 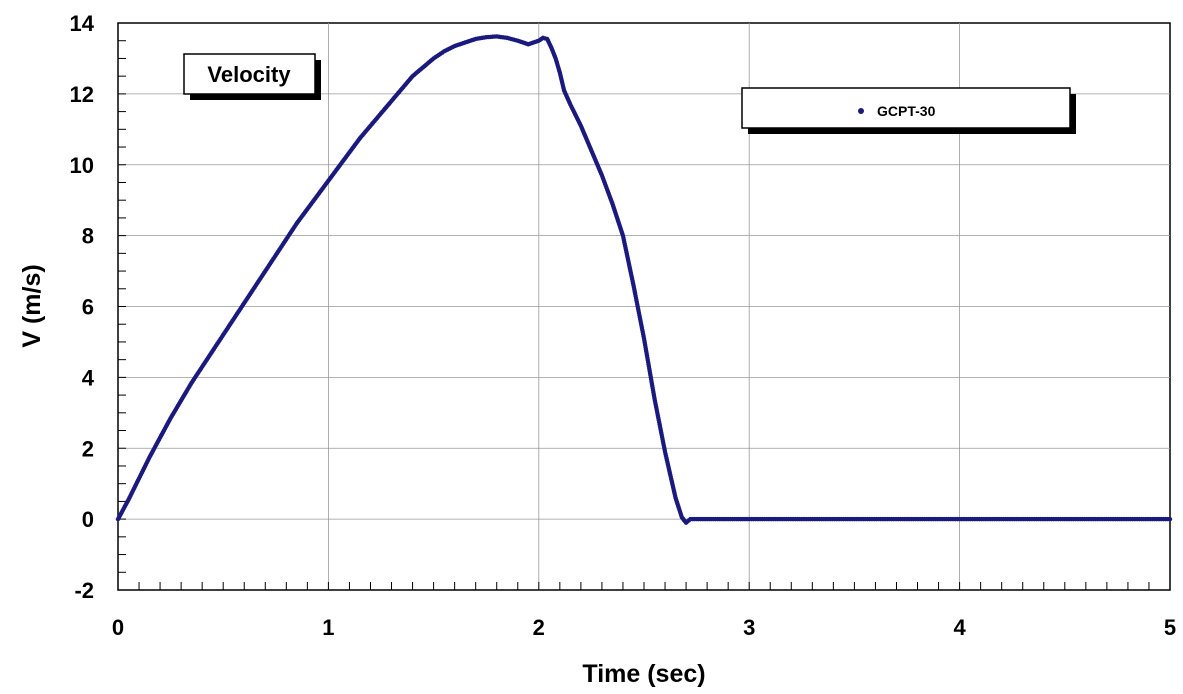 I want to click on y-tick-label: 0, so click(x=88, y=519).